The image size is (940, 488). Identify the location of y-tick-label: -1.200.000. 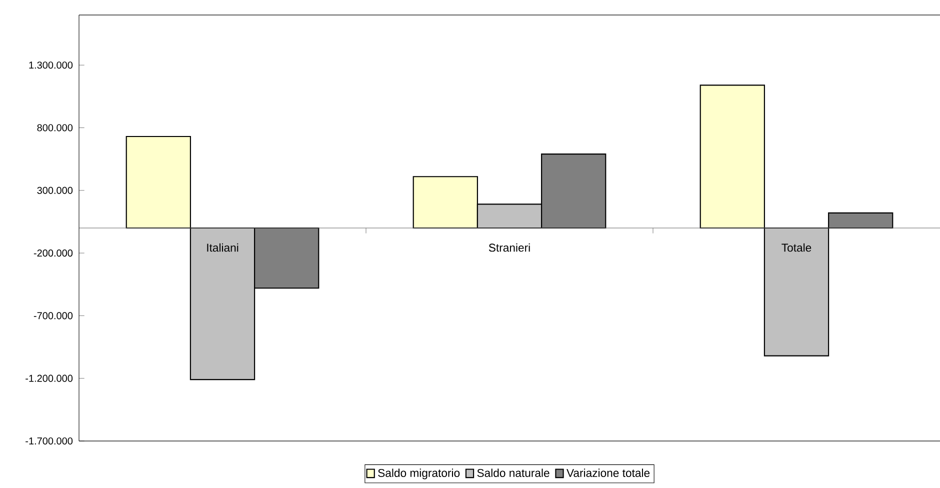
(49, 378).